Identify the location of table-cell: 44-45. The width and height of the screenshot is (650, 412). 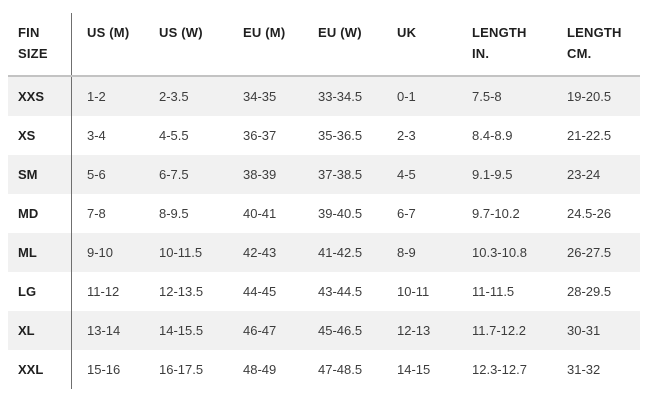
(260, 291).